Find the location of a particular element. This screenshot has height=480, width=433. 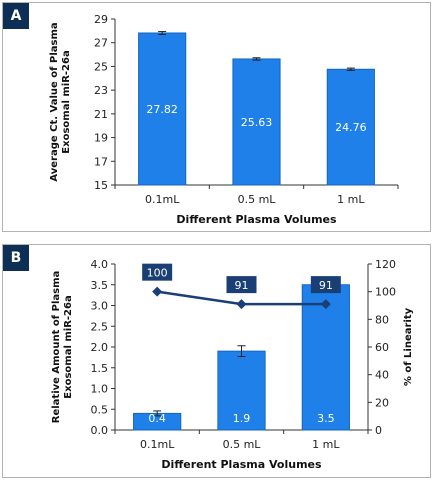

chart-b-y2-tick-label: 80 is located at coordinates (382, 319).